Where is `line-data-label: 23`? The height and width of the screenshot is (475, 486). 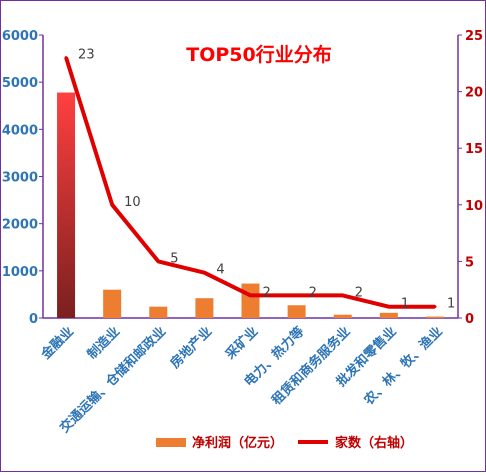 line-data-label: 23 is located at coordinates (86, 55).